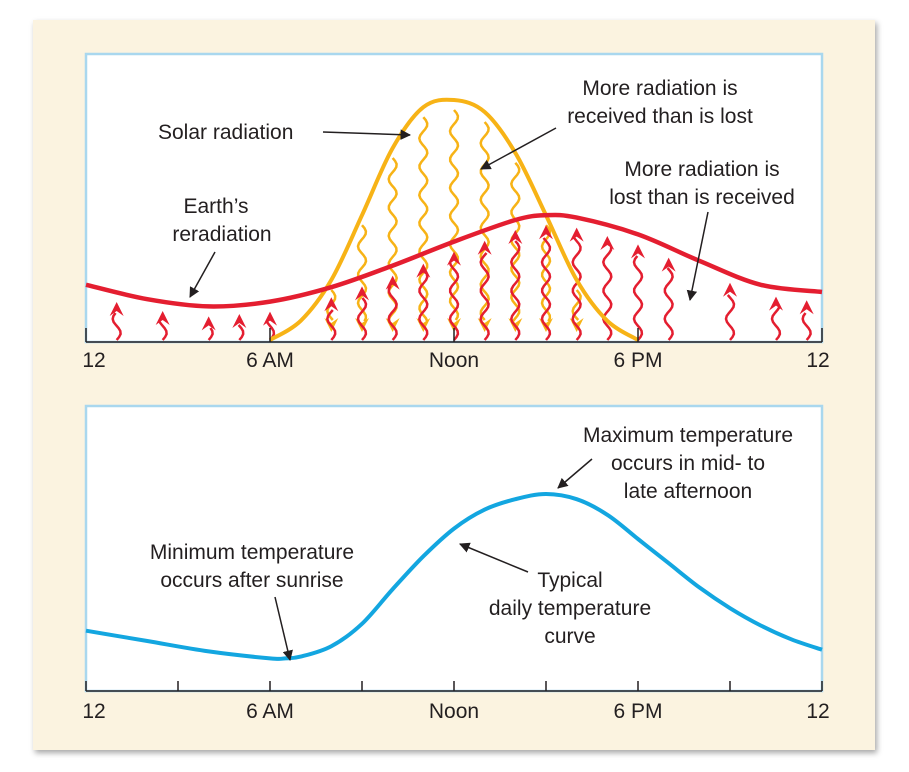  I want to click on typical-curve-pointer, so click(494, 557).